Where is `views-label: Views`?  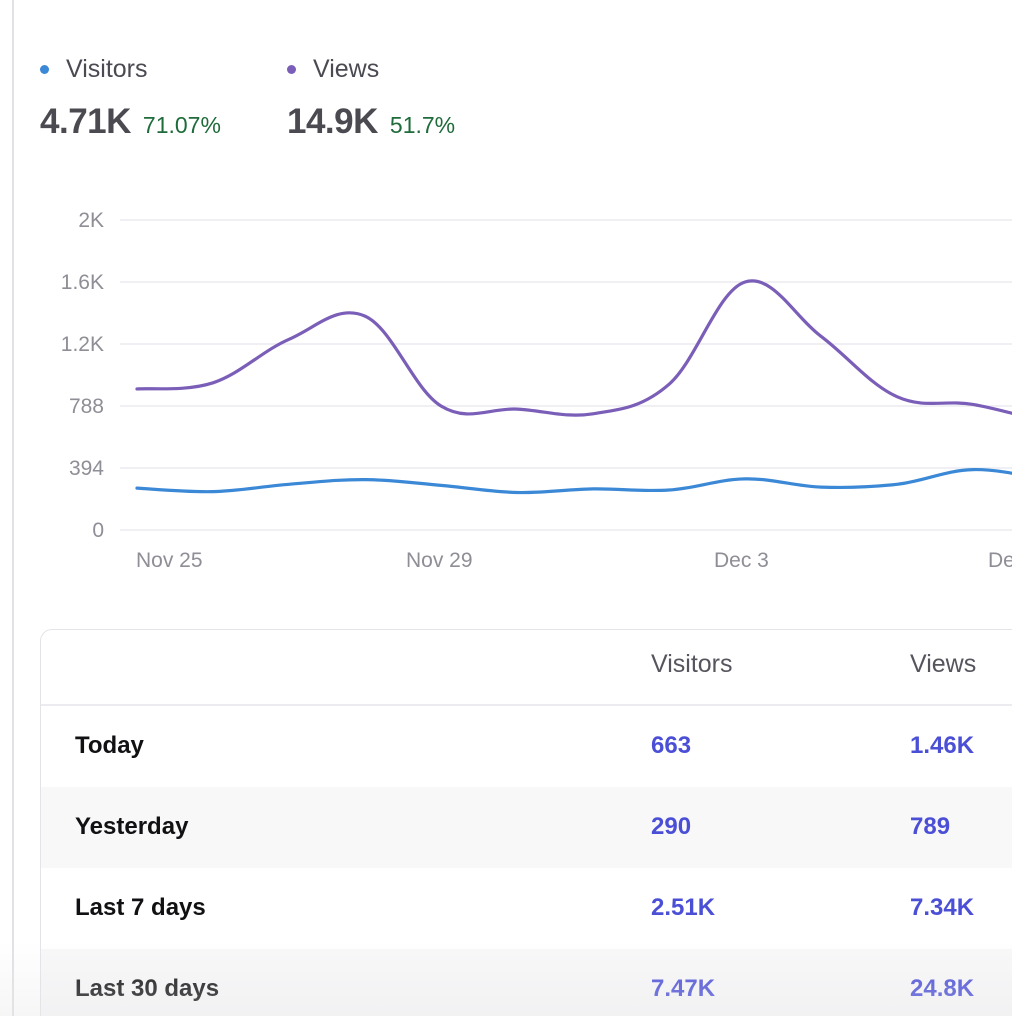 views-label: Views is located at coordinates (346, 68).